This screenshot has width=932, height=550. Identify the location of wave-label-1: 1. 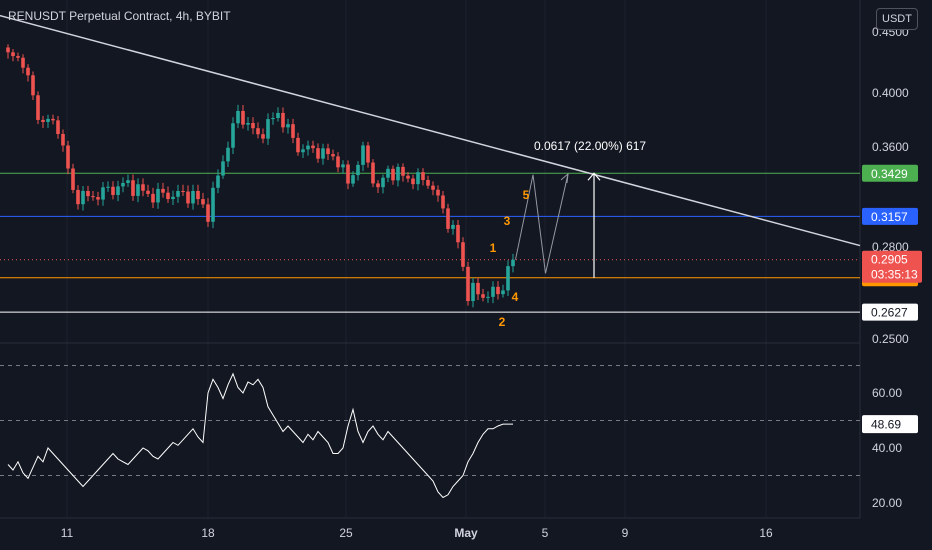
(493, 248).